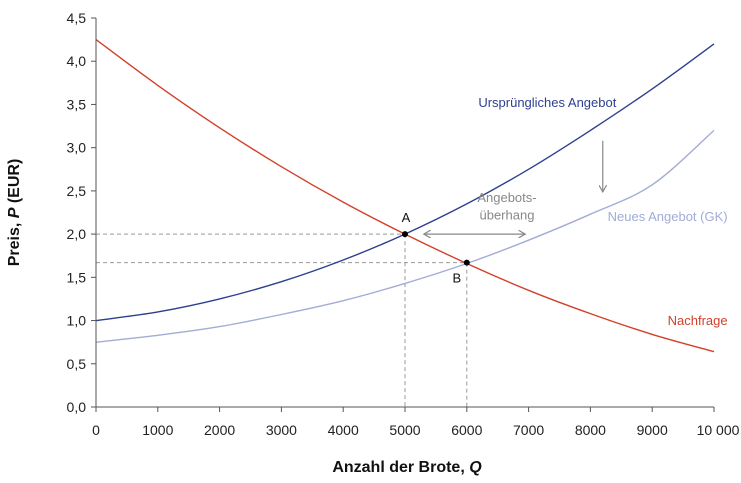  I want to click on x-tick-label: 5000, so click(404, 430).